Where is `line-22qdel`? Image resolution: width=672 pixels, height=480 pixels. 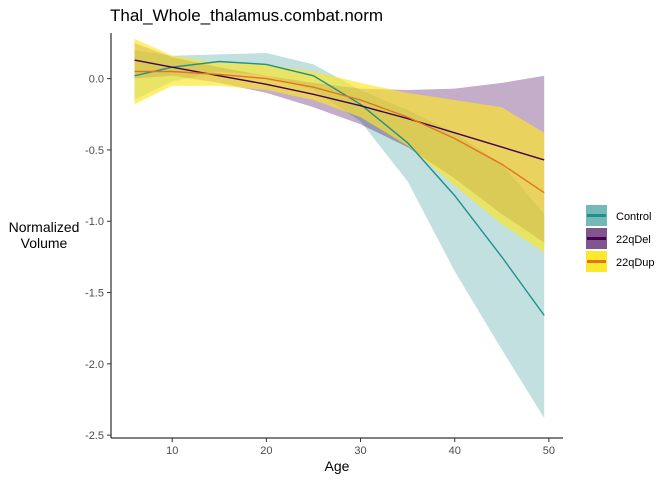 line-22qdel is located at coordinates (339, 110).